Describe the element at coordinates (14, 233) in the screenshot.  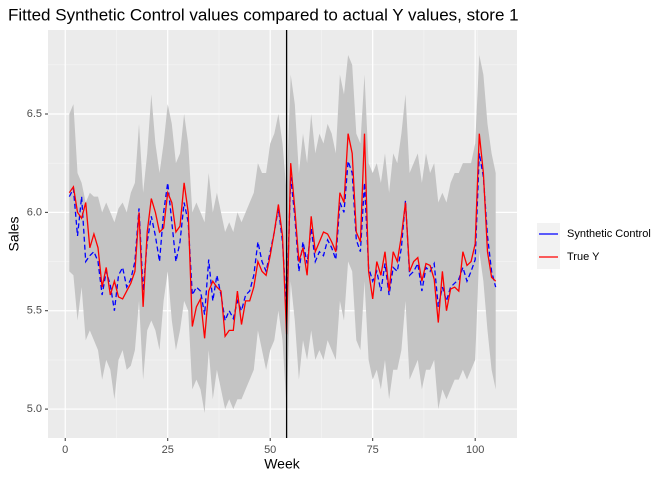
I see `y-axis-label: Sales` at that location.